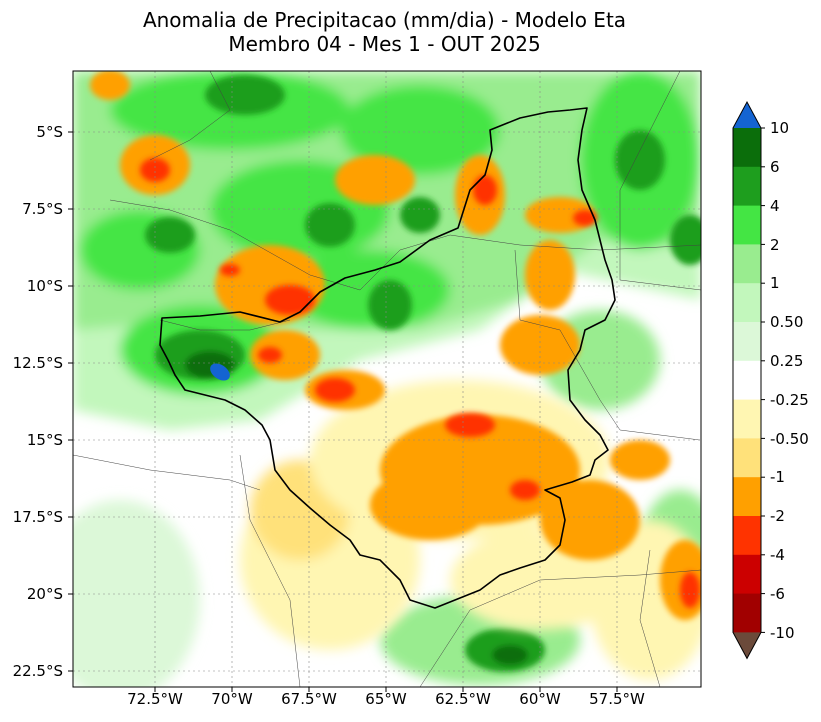 This screenshot has height=722, width=821. Describe the element at coordinates (386, 699) in the screenshot. I see `lon-label-65w: 65°W` at that location.